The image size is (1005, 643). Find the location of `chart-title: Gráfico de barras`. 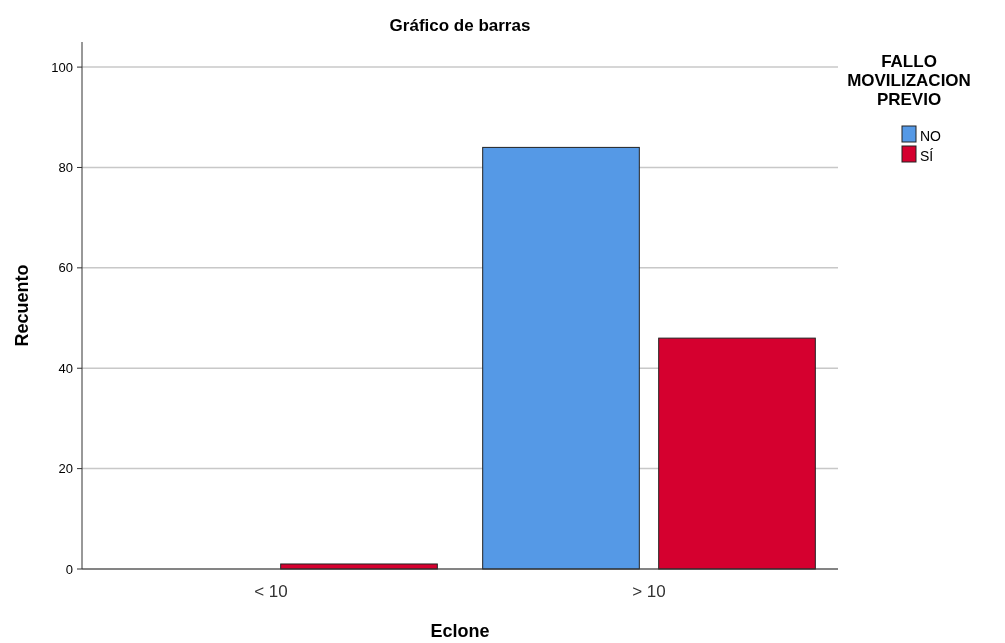

chart-title: Gráfico de barras is located at coordinates (460, 25).